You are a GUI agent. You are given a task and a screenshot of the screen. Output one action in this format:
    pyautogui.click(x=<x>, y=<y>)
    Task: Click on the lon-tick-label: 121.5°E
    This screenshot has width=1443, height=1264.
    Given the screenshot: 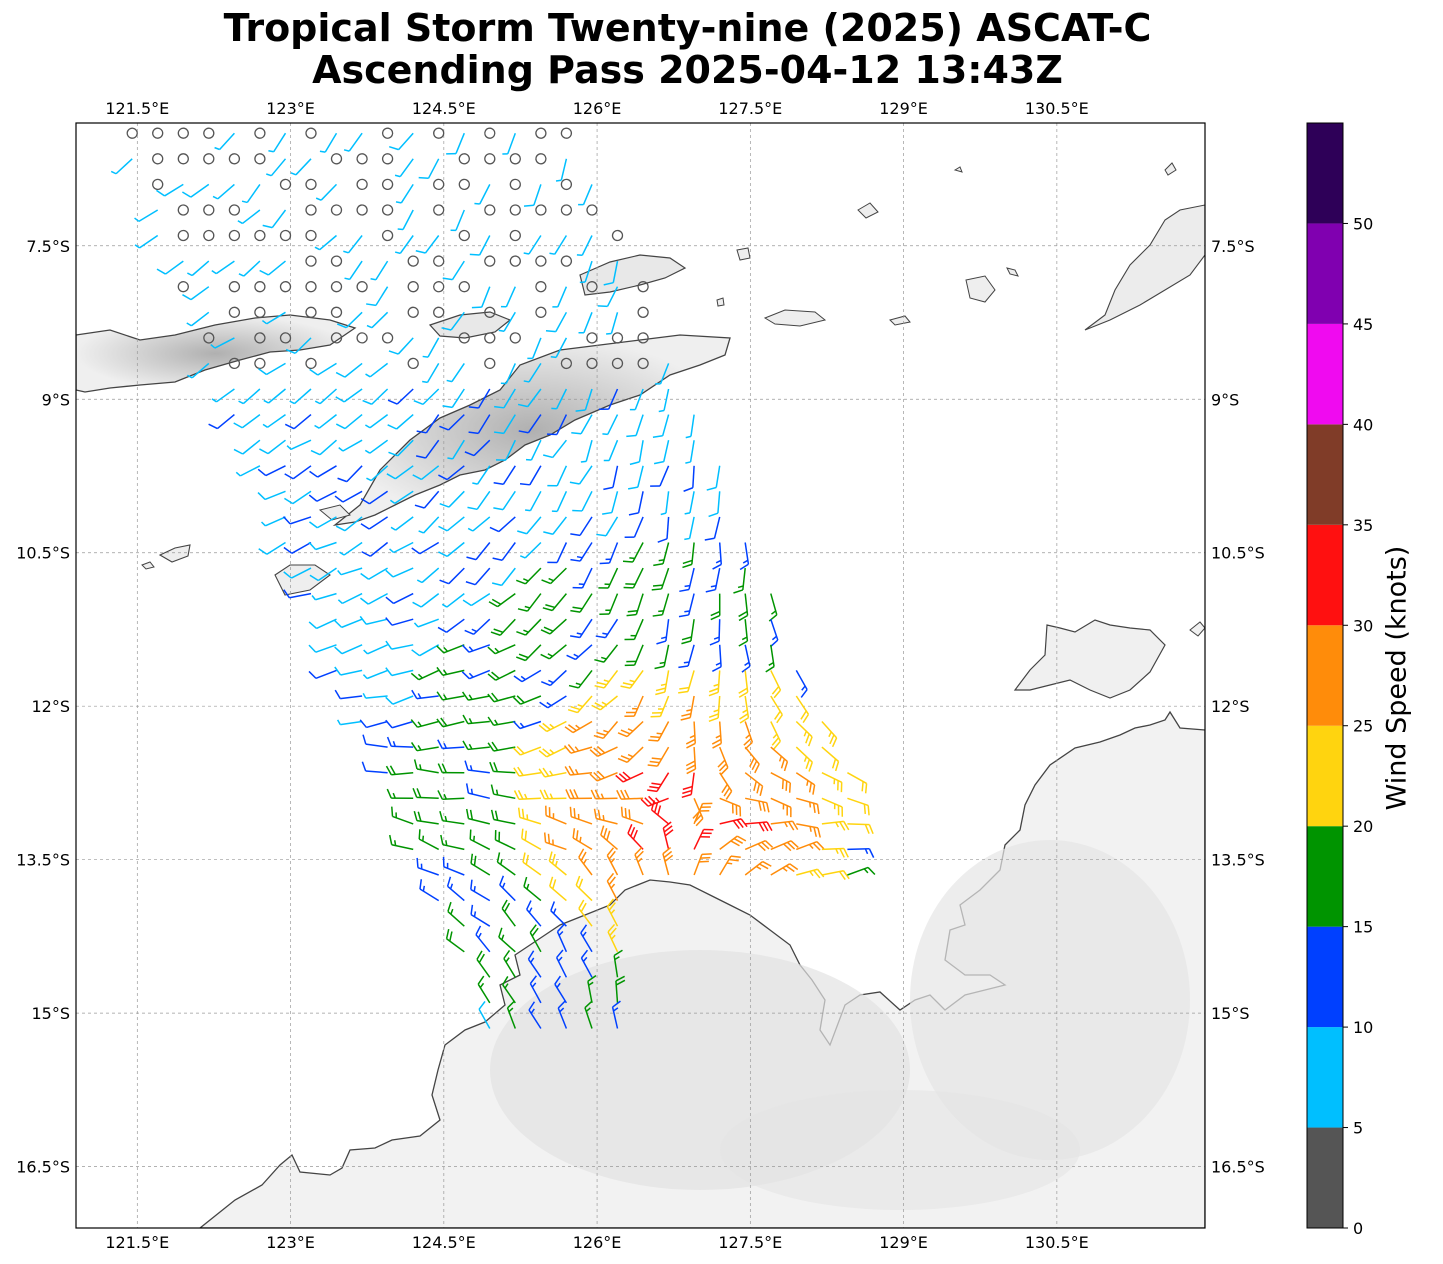 What is the action you would take?
    pyautogui.click(x=137, y=1242)
    